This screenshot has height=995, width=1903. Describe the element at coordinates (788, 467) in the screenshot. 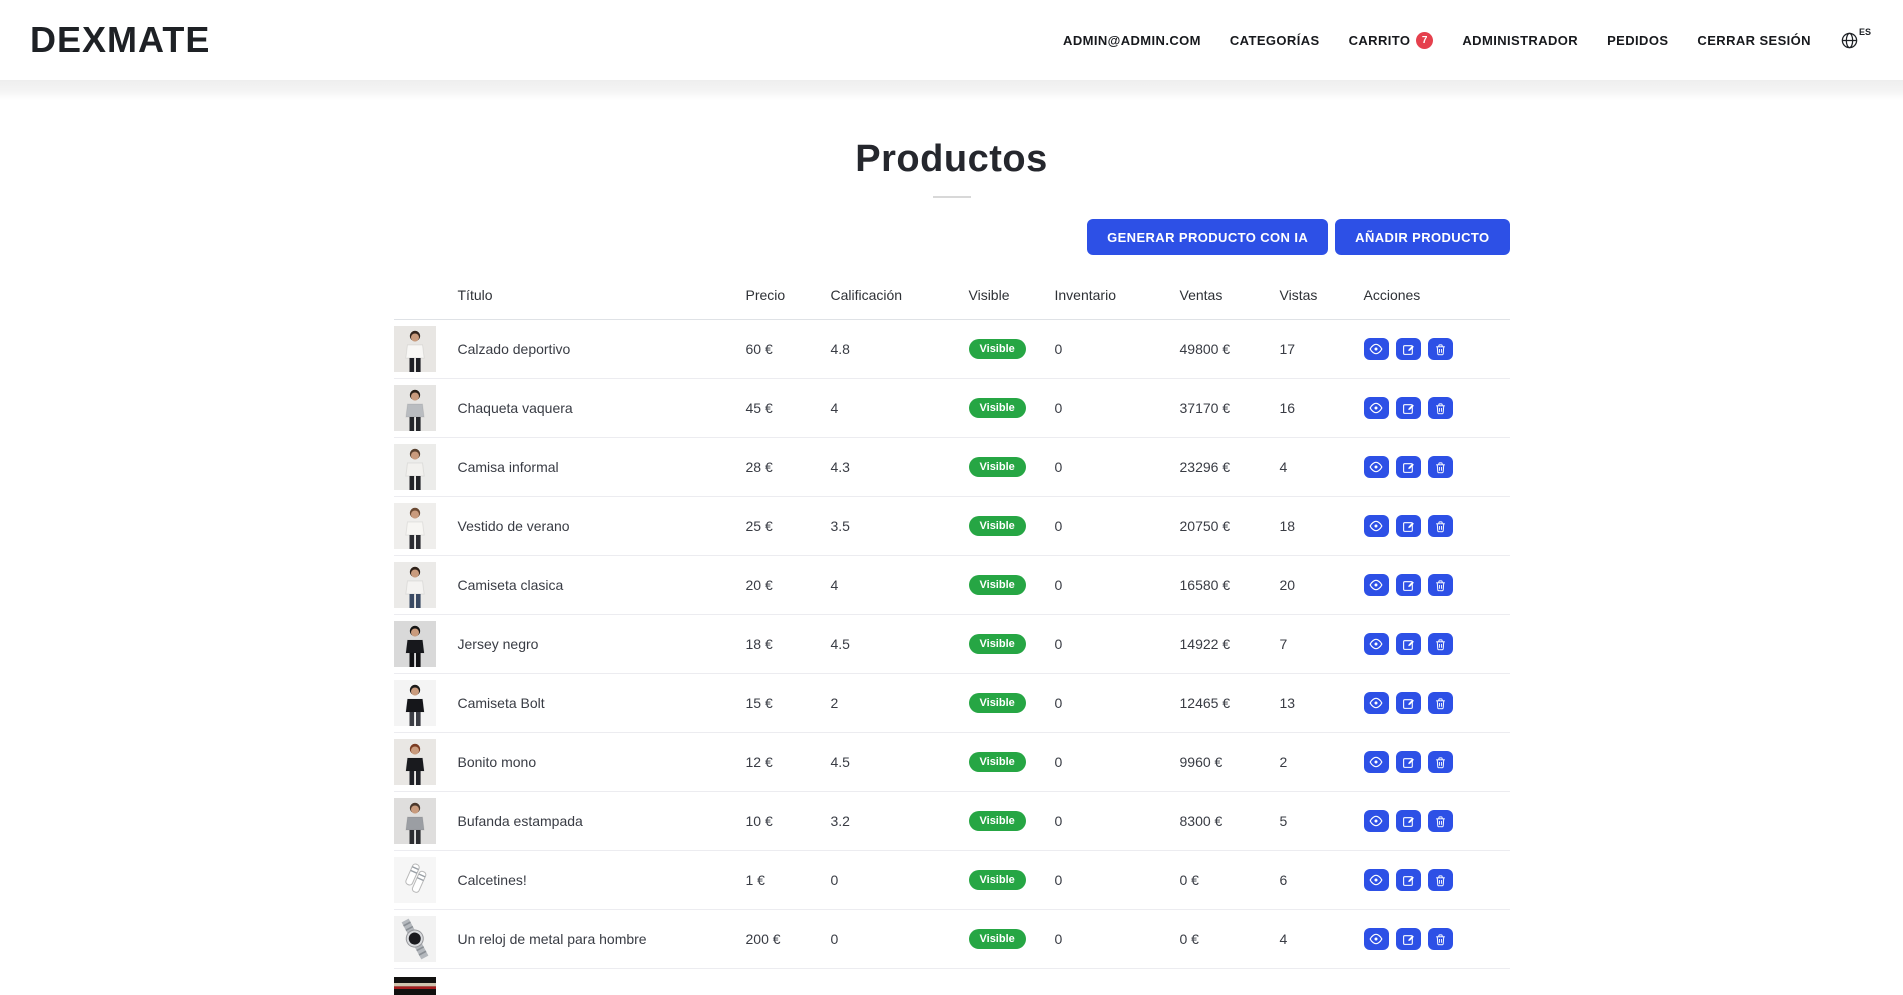

I see `product-price: 28 €` at that location.